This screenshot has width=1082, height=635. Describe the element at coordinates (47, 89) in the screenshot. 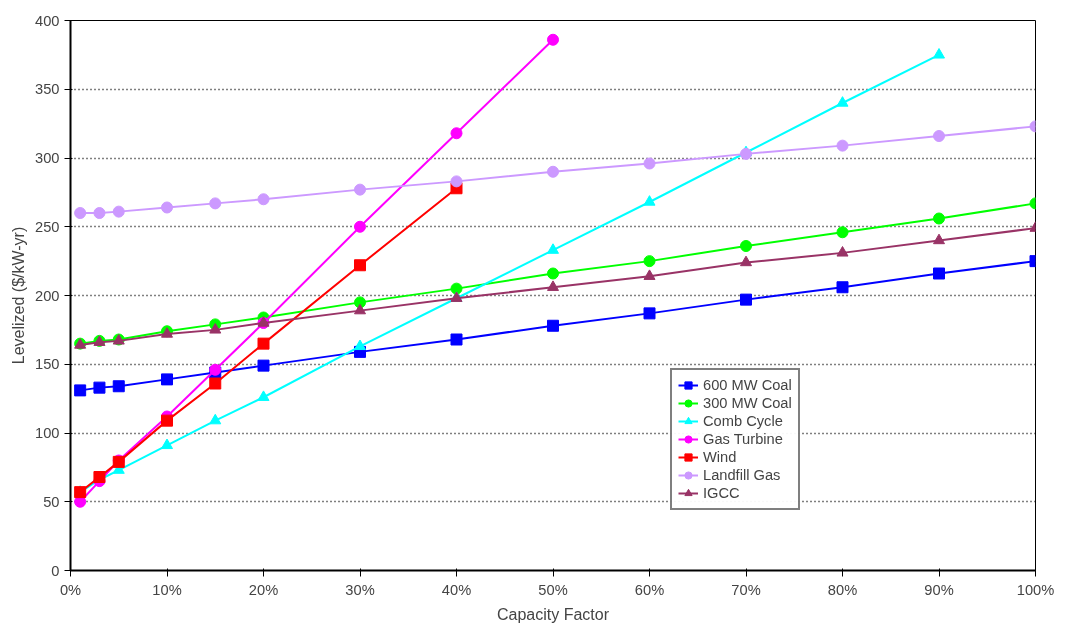

I see `y-tick-label: 350` at that location.